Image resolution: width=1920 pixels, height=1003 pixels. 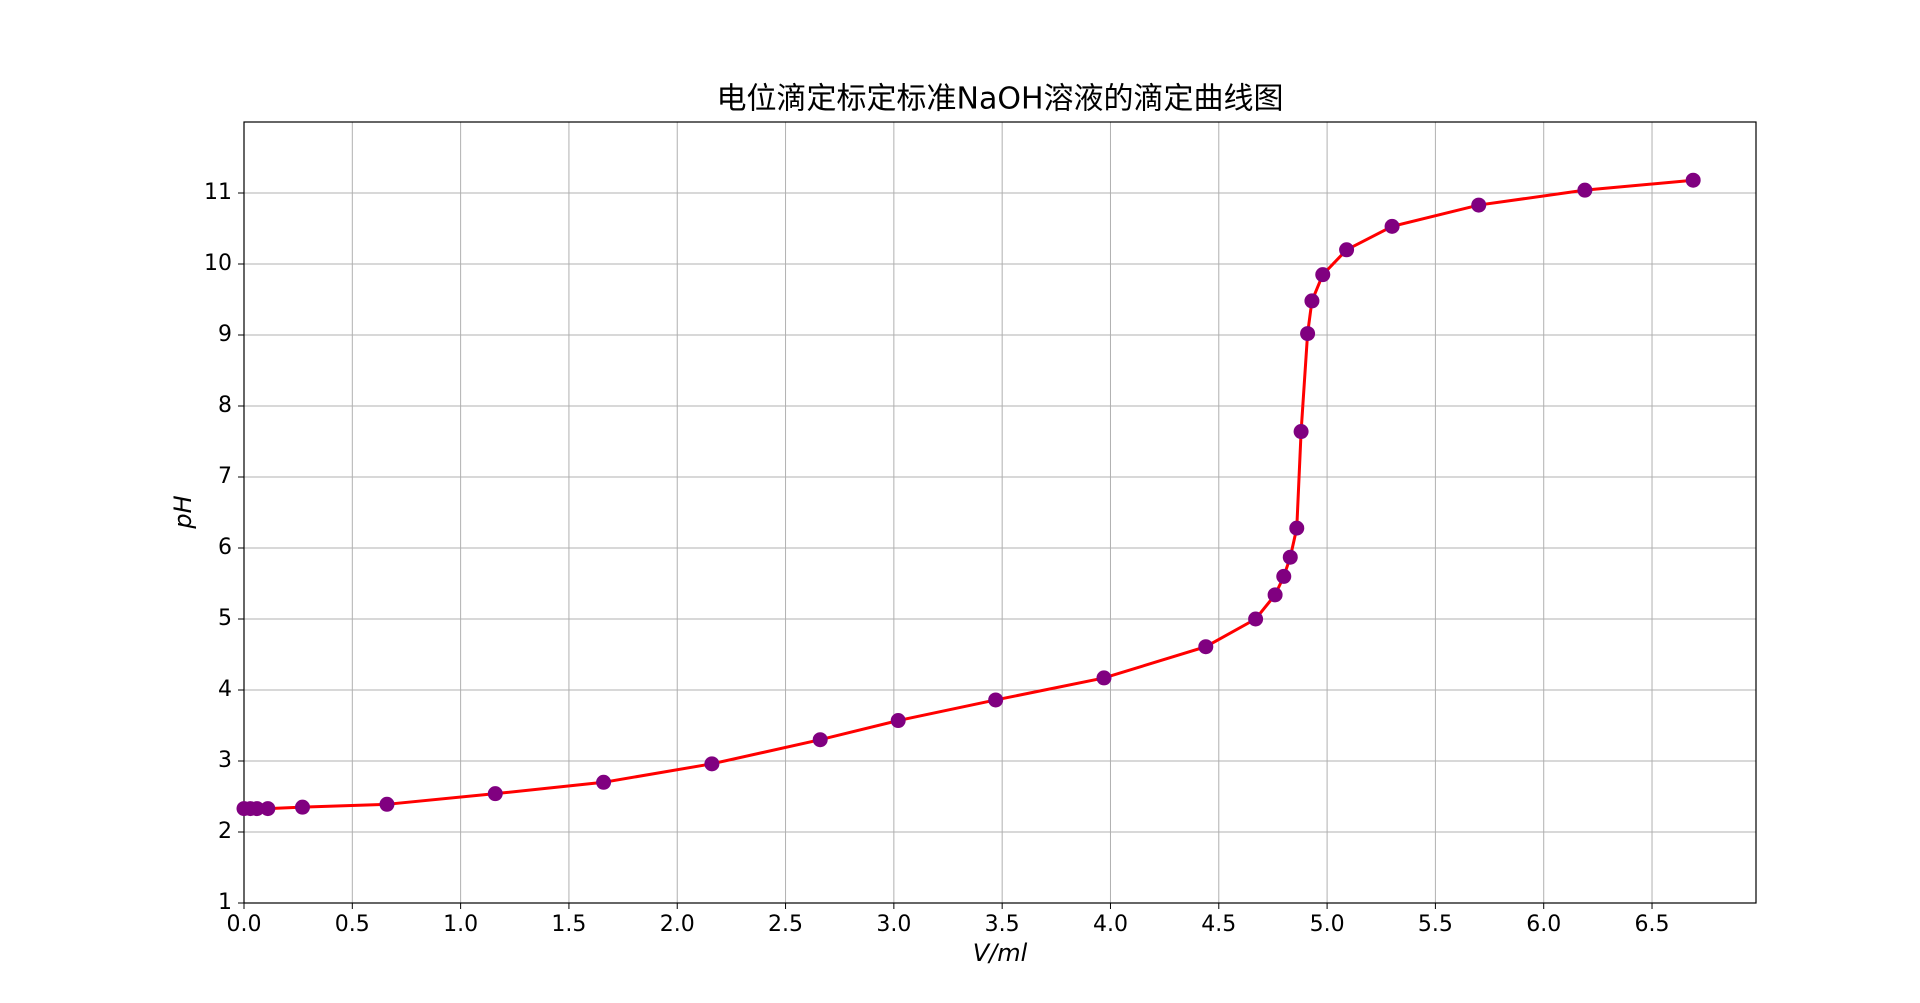 I want to click on y-tick-label: 10, so click(x=218, y=263).